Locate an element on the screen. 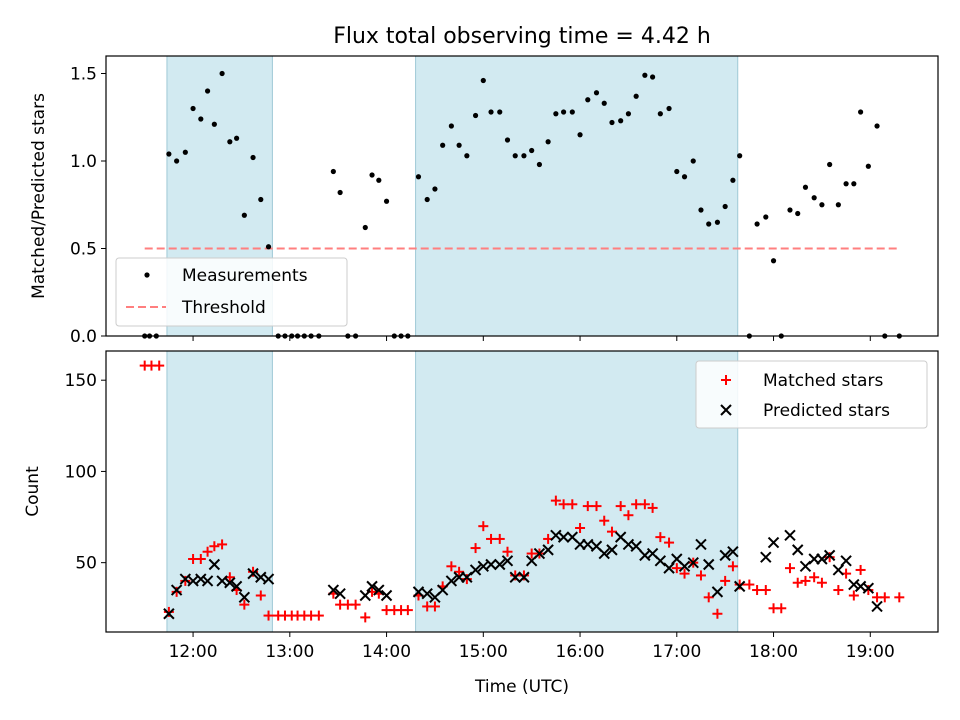  x-tick-label: 15:00 is located at coordinates (483, 652).